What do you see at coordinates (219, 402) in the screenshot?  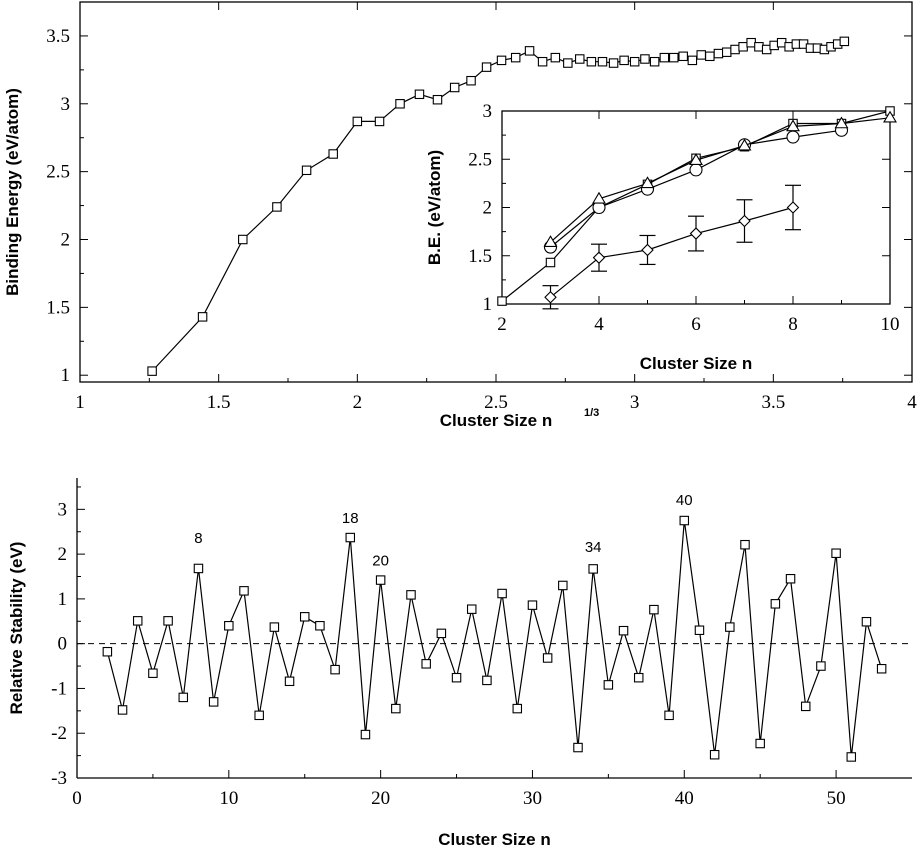 I see `binding-xtick-label: 1.5` at bounding box center [219, 402].